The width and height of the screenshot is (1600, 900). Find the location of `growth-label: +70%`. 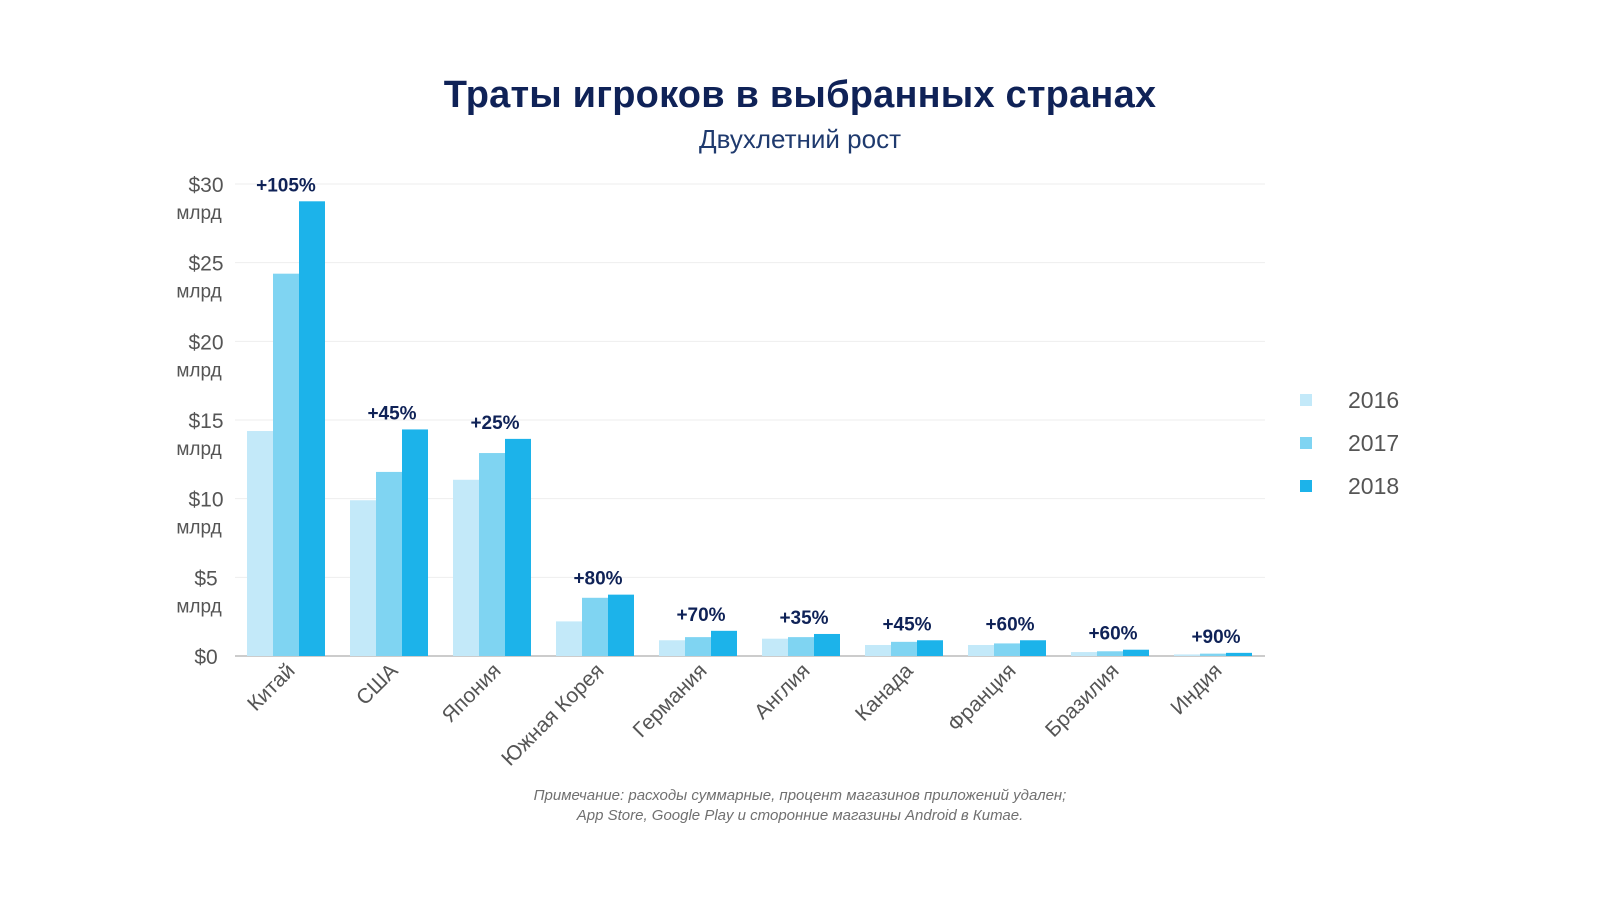

growth-label: +70% is located at coordinates (700, 615).